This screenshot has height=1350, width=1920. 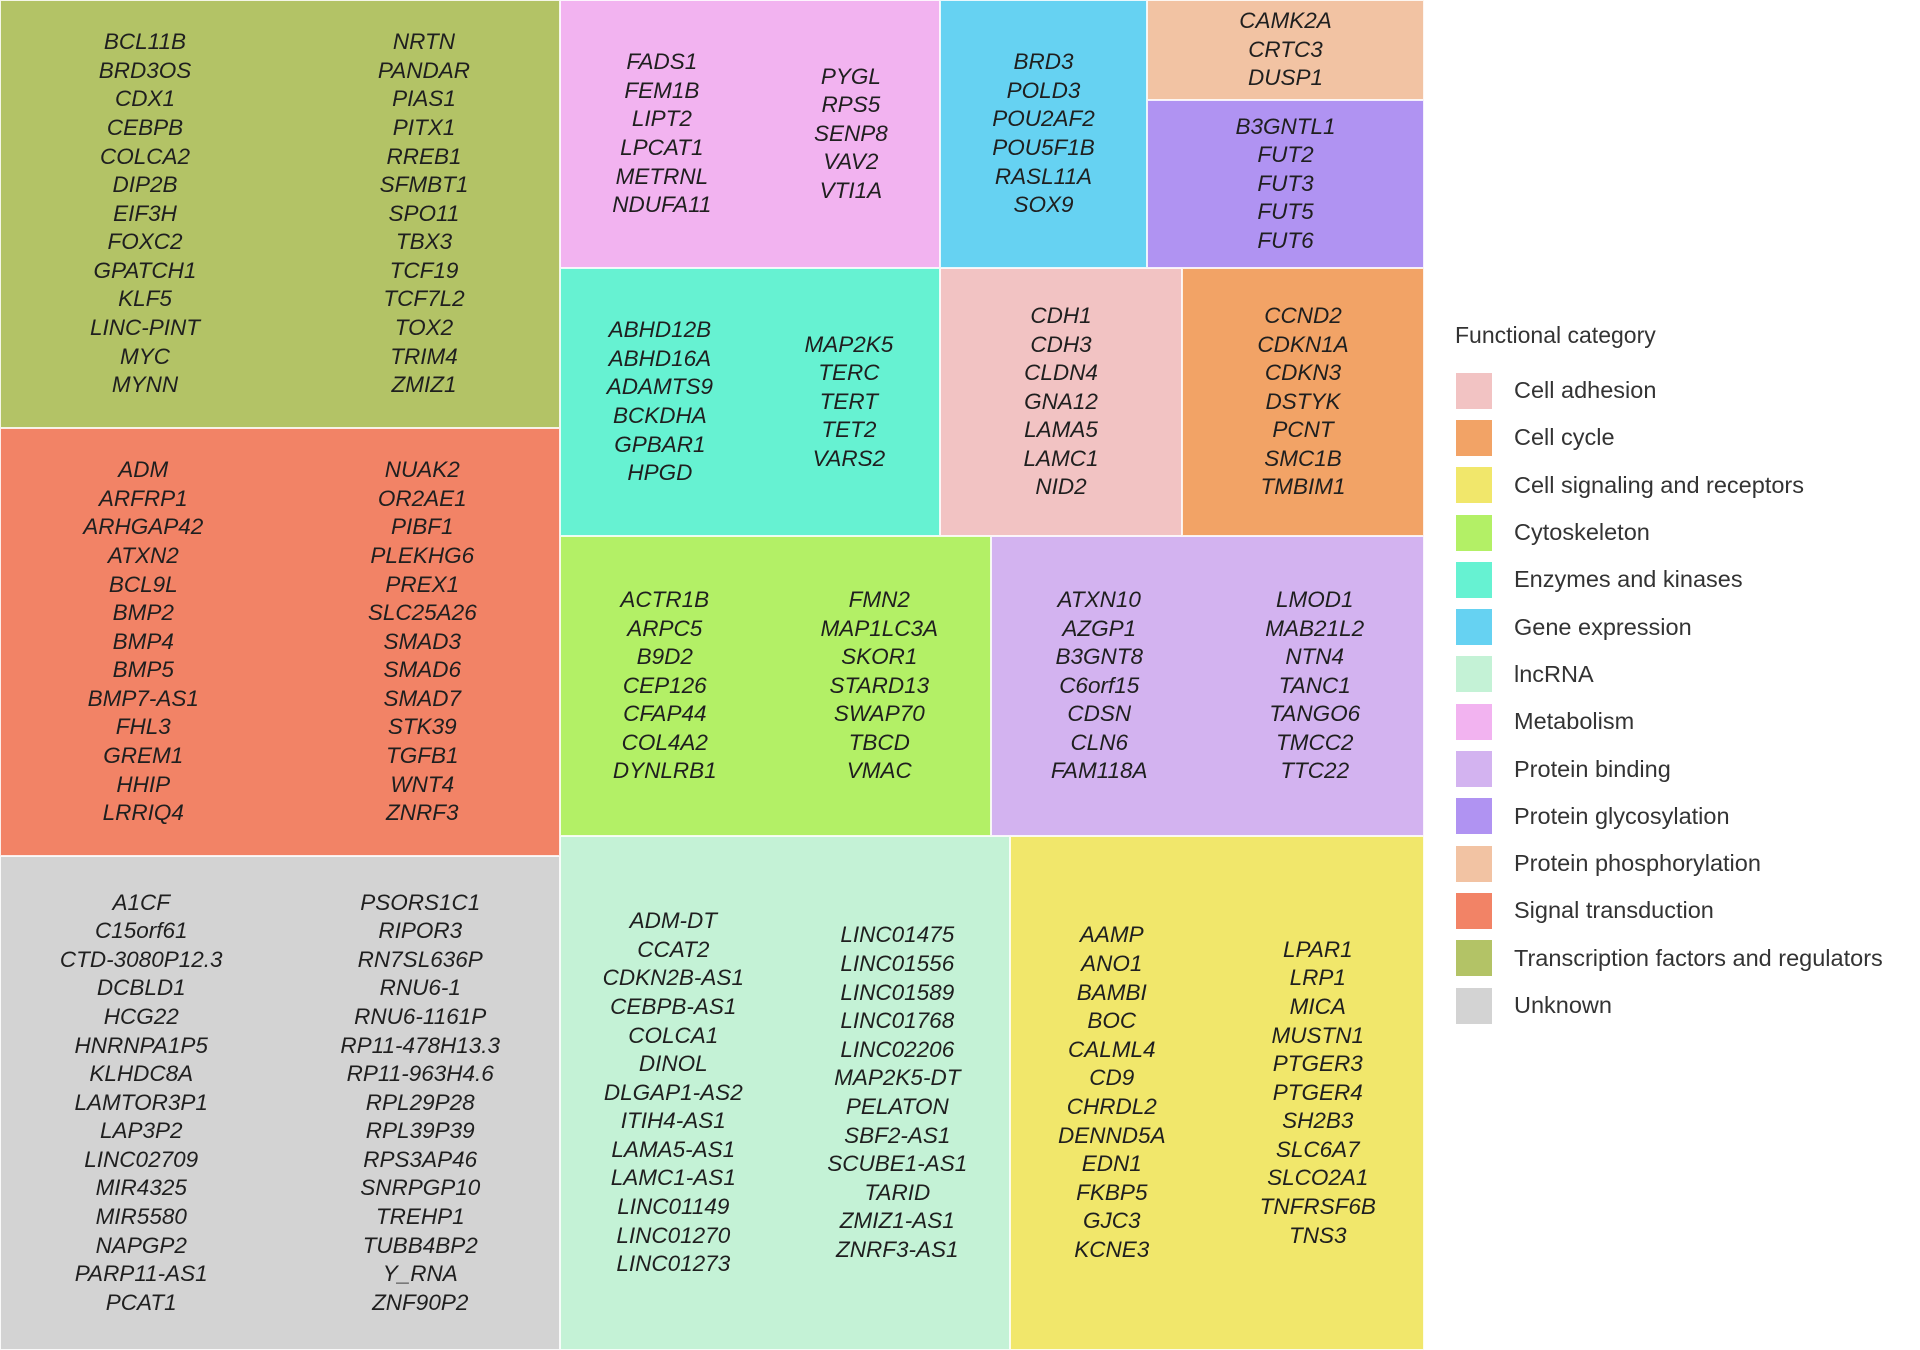 I want to click on gene-label: LPAR1, so click(x=1317, y=949).